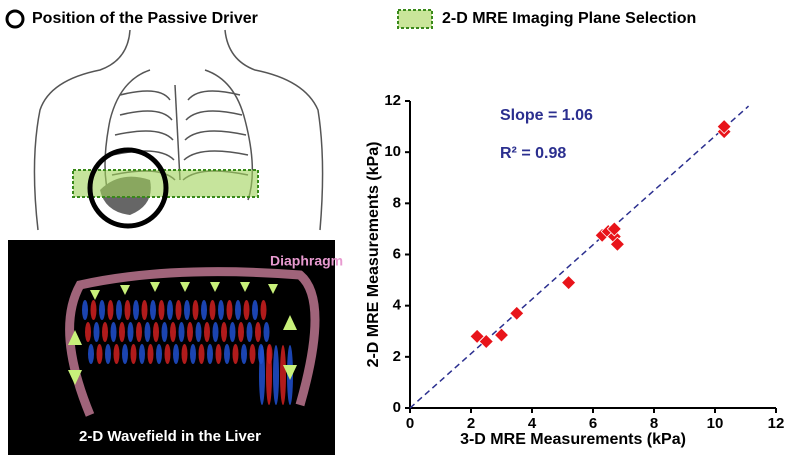 This screenshot has height=463, width=800. I want to click on y-tick-label: 8, so click(397, 202).